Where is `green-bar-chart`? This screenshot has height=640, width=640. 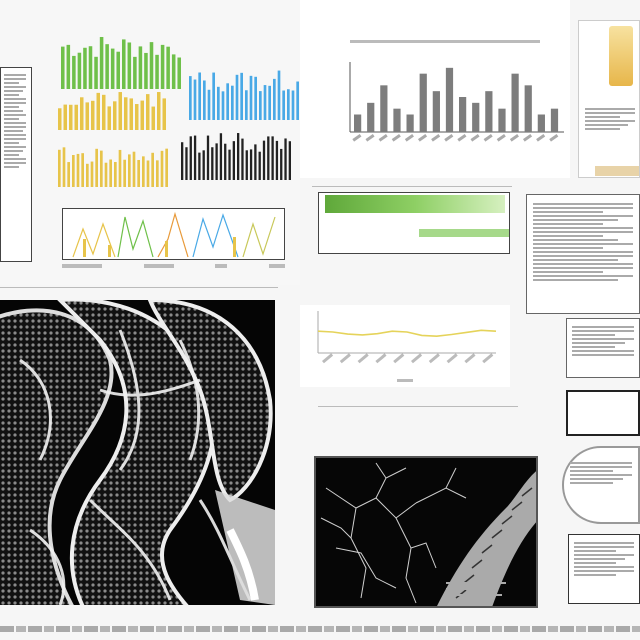
green-bar-chart is located at coordinates (121, 62).